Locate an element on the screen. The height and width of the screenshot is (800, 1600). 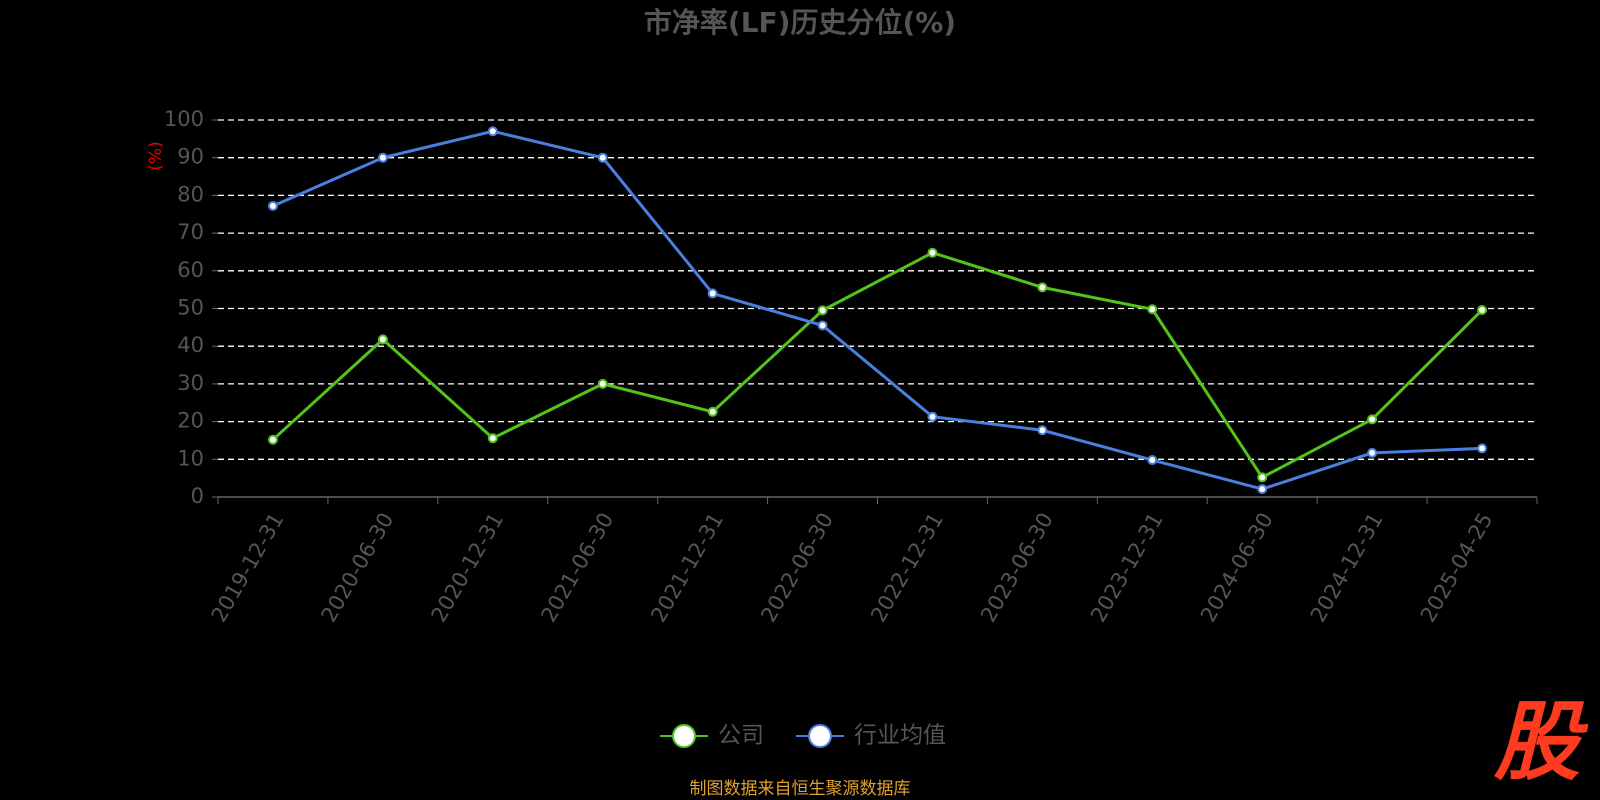
x-tick-label: 2021-06-30 is located at coordinates (577, 568).